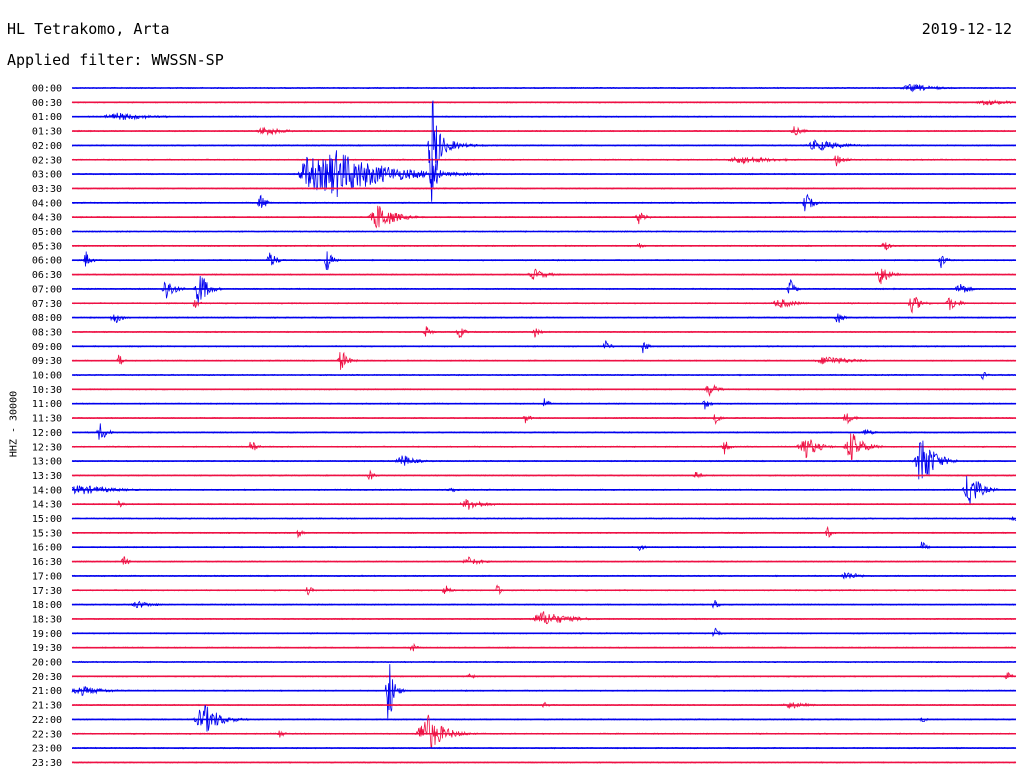 The height and width of the screenshot is (780, 1024). What do you see at coordinates (966, 29) in the screenshot?
I see `date-label: 2019-12-12` at bounding box center [966, 29].